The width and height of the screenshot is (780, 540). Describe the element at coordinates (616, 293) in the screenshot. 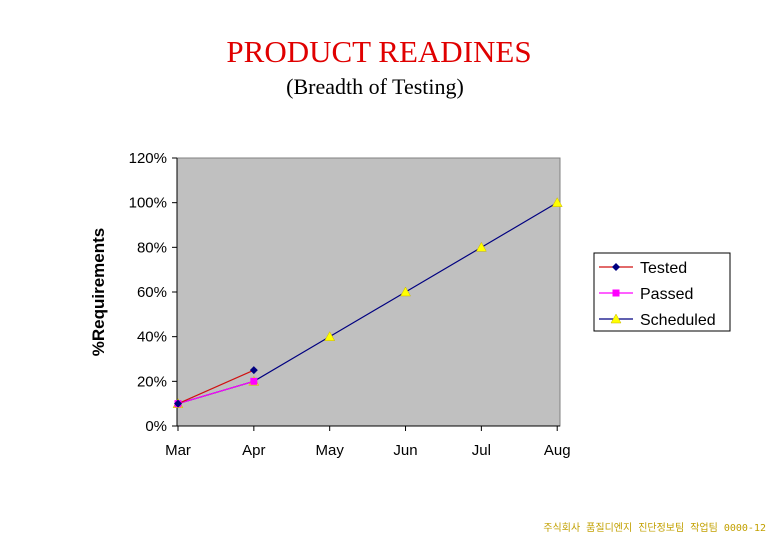

I see `legend-marker-passed` at that location.